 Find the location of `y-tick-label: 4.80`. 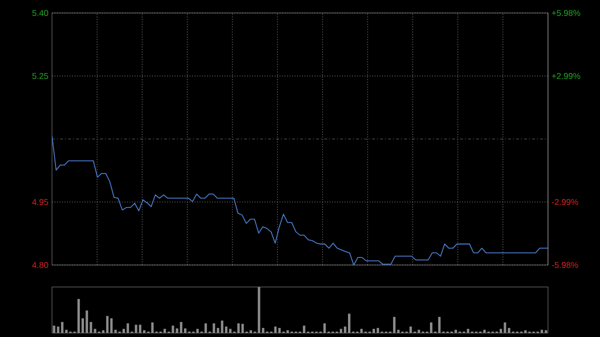

y-tick-label: 4.80 is located at coordinates (40, 265).